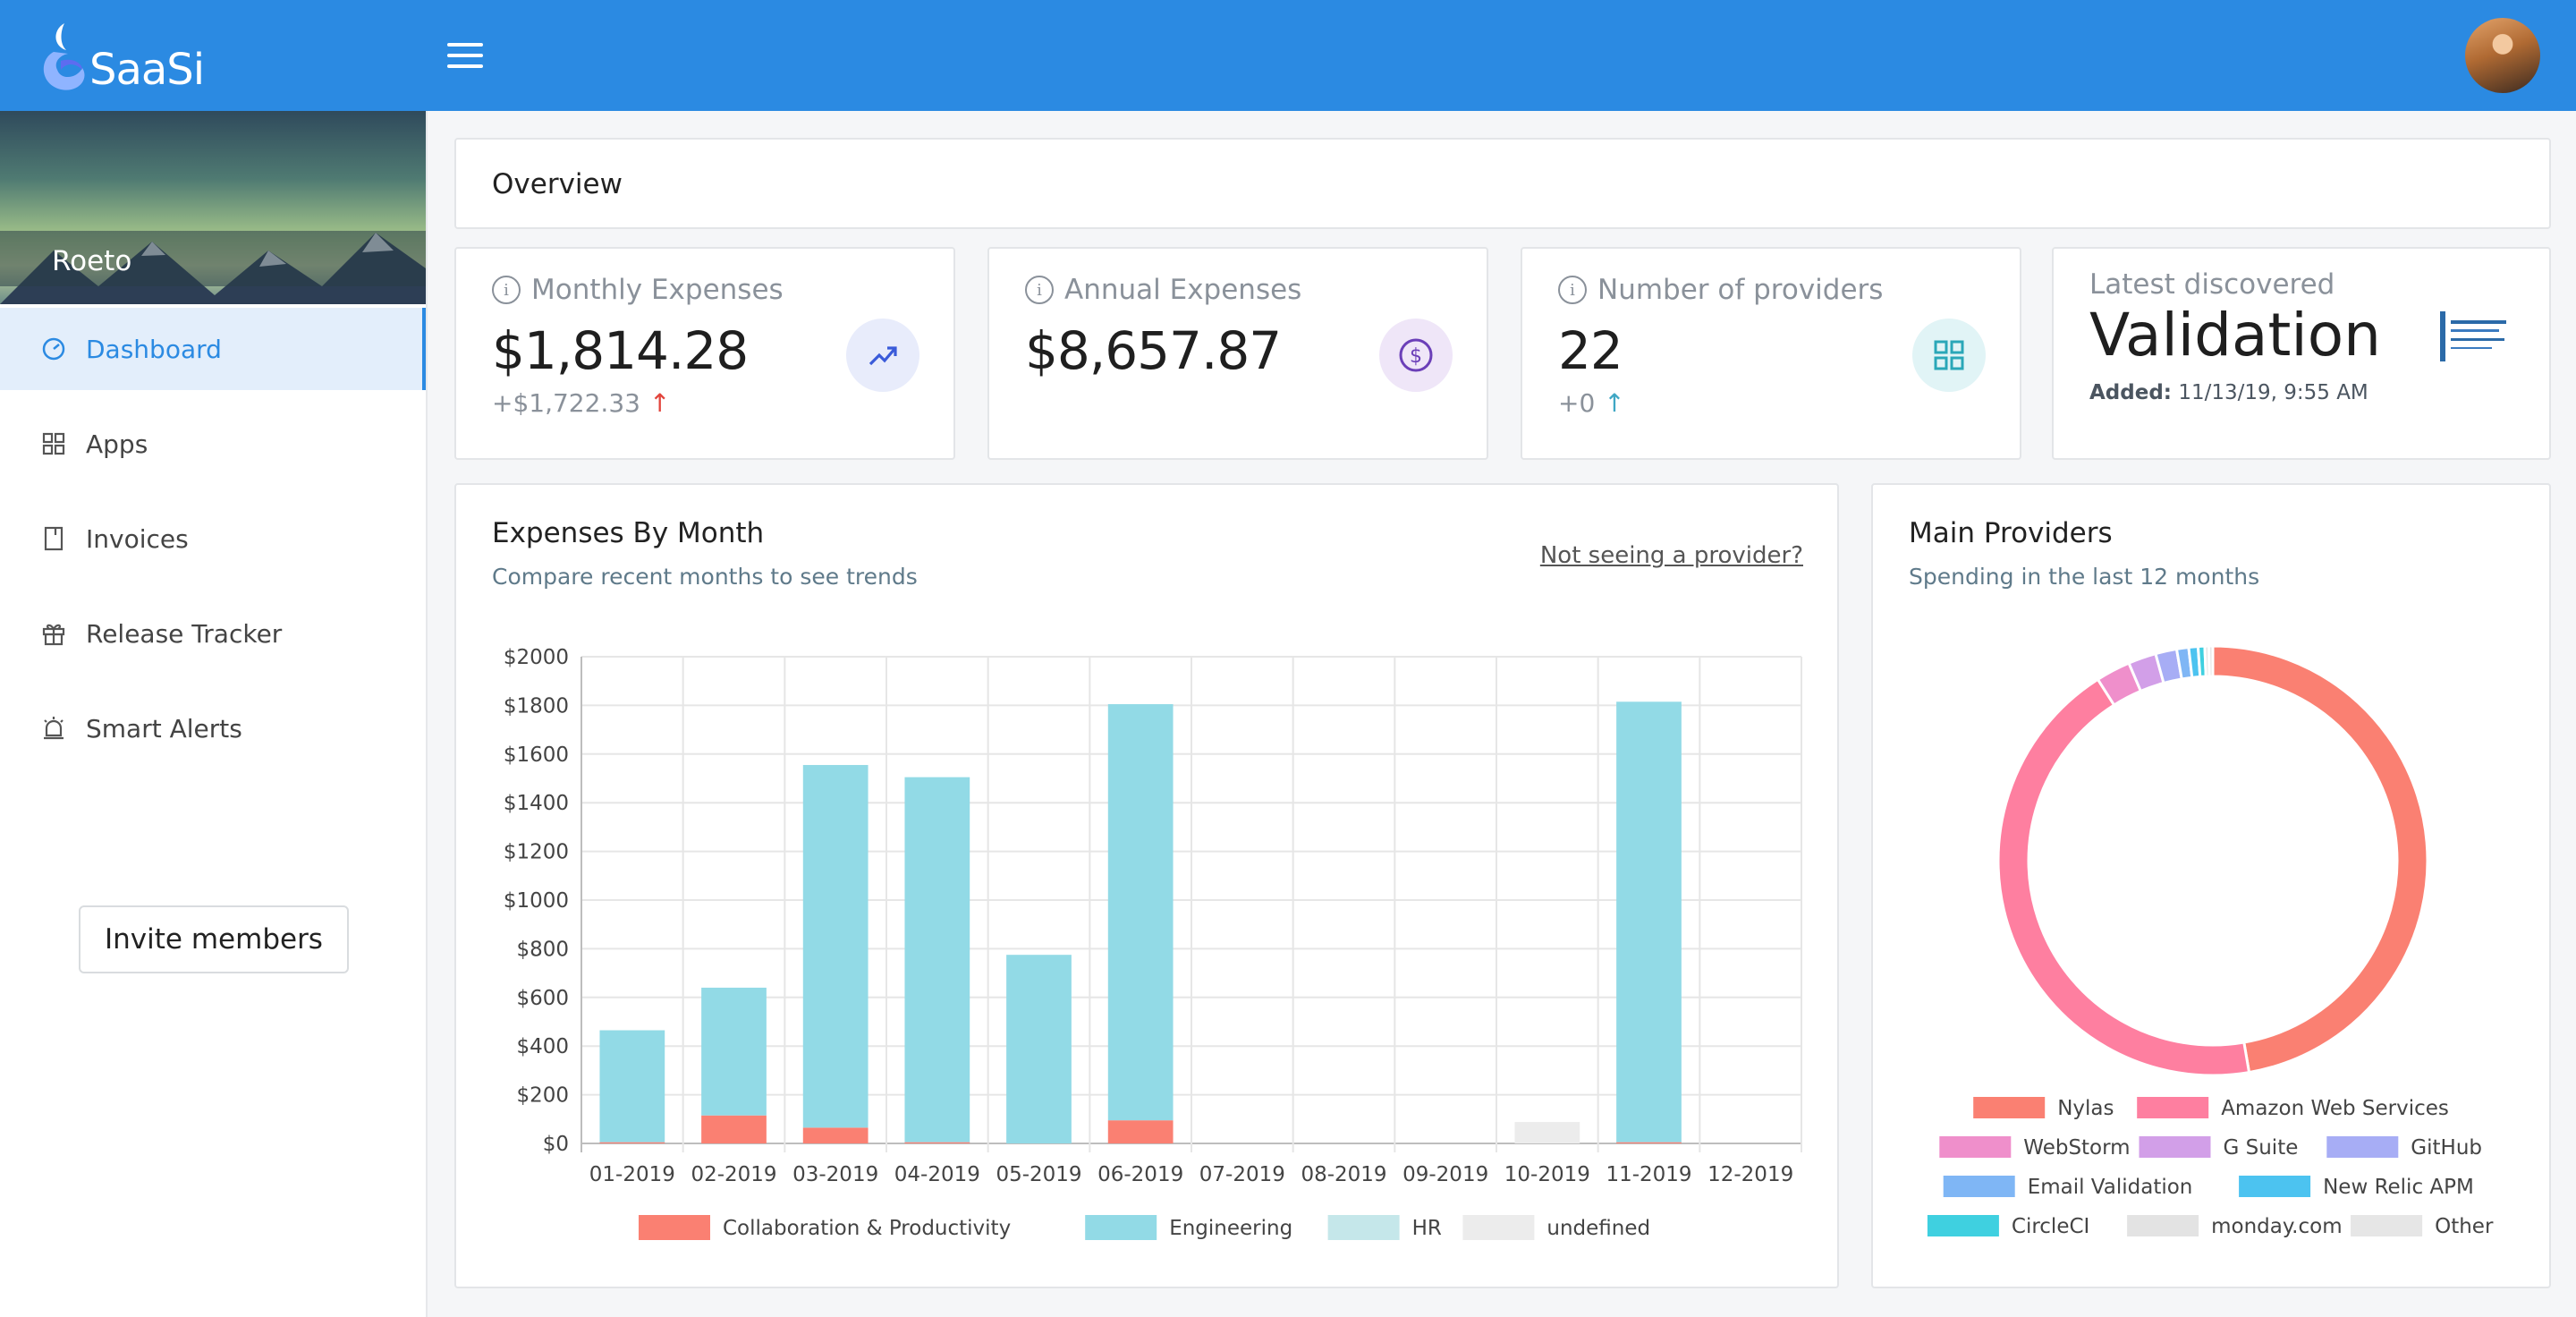 This screenshot has height=1317, width=2576. I want to click on sidebar-item-label: Smart Alerts, so click(164, 728).